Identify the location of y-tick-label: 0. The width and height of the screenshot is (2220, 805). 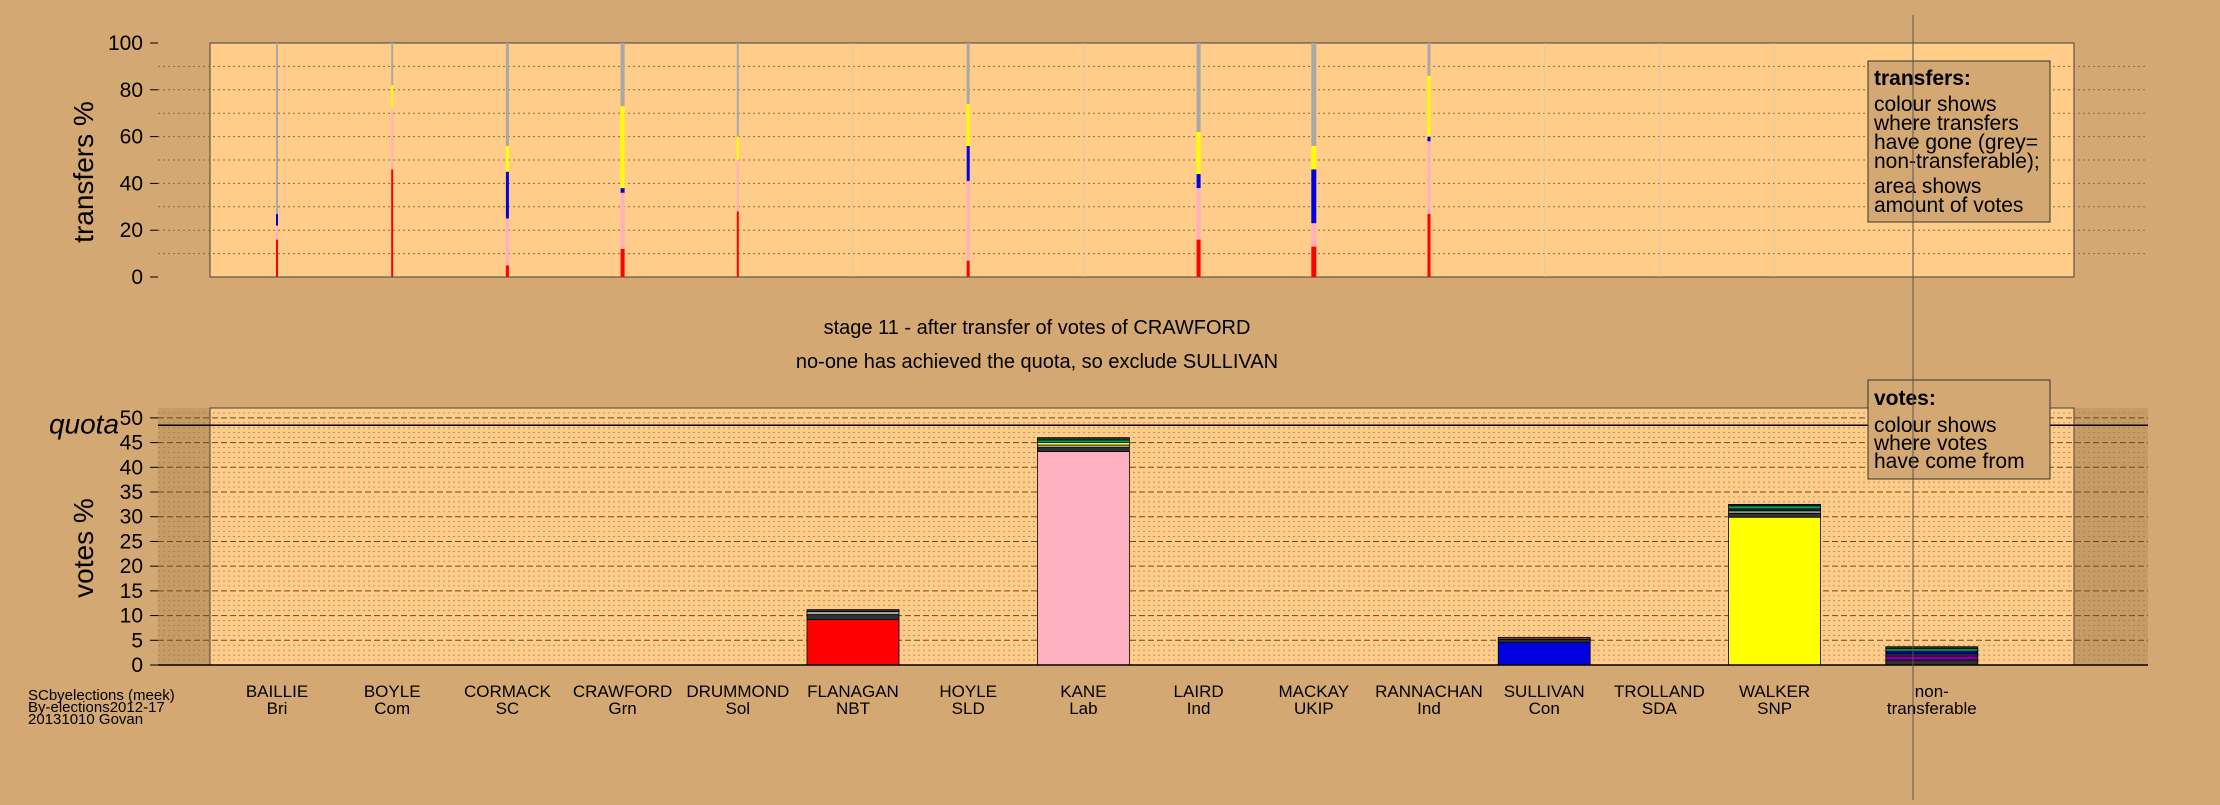
(137, 665).